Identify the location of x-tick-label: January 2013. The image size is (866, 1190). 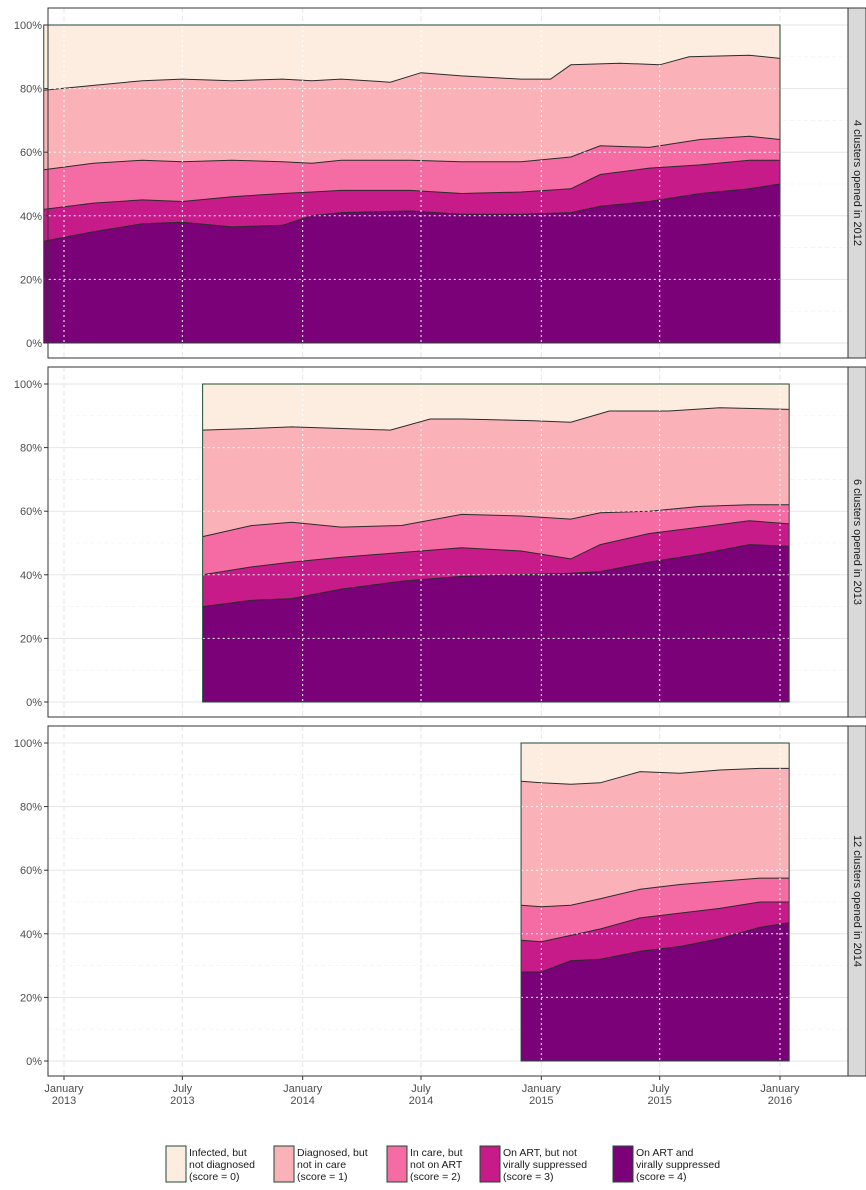
(64, 1095).